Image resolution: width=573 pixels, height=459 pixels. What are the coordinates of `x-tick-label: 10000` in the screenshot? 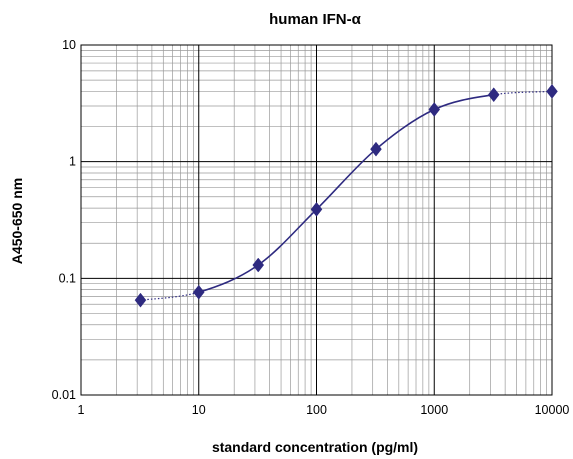 It's located at (552, 410).